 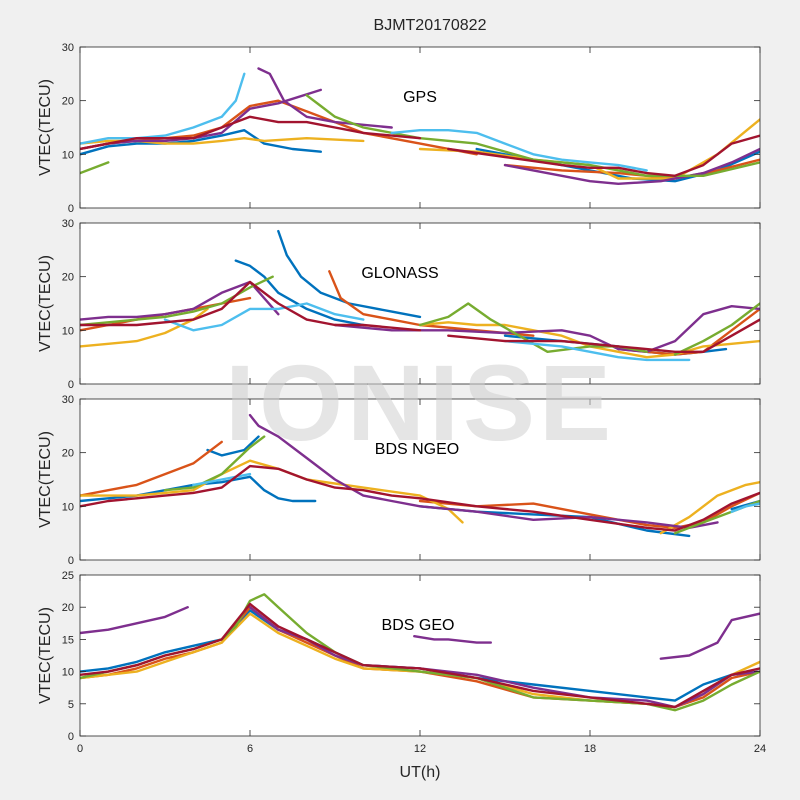 I want to click on panel-label: BDS NGEO, so click(x=417, y=449).